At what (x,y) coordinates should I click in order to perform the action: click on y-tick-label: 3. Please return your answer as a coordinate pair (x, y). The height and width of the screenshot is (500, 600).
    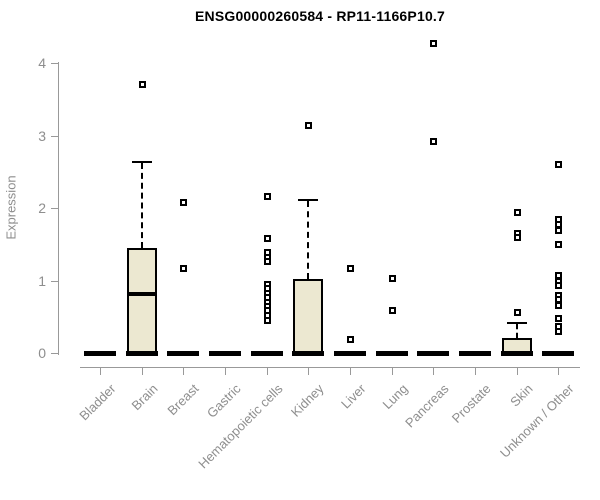
    Looking at the image, I should click on (42, 135).